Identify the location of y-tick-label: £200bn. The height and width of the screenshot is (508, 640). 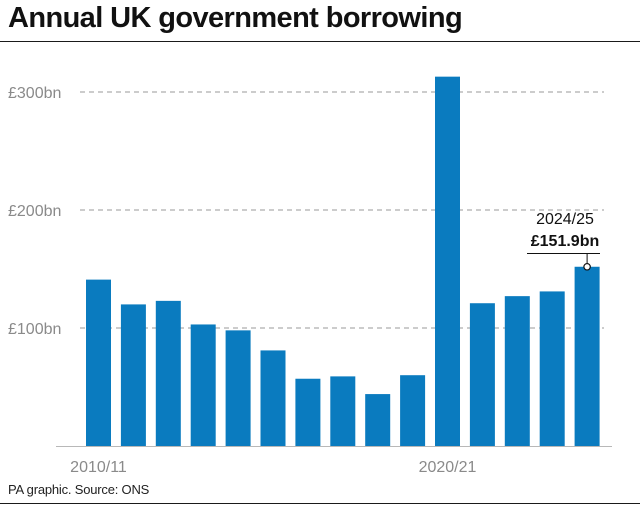
(34, 211).